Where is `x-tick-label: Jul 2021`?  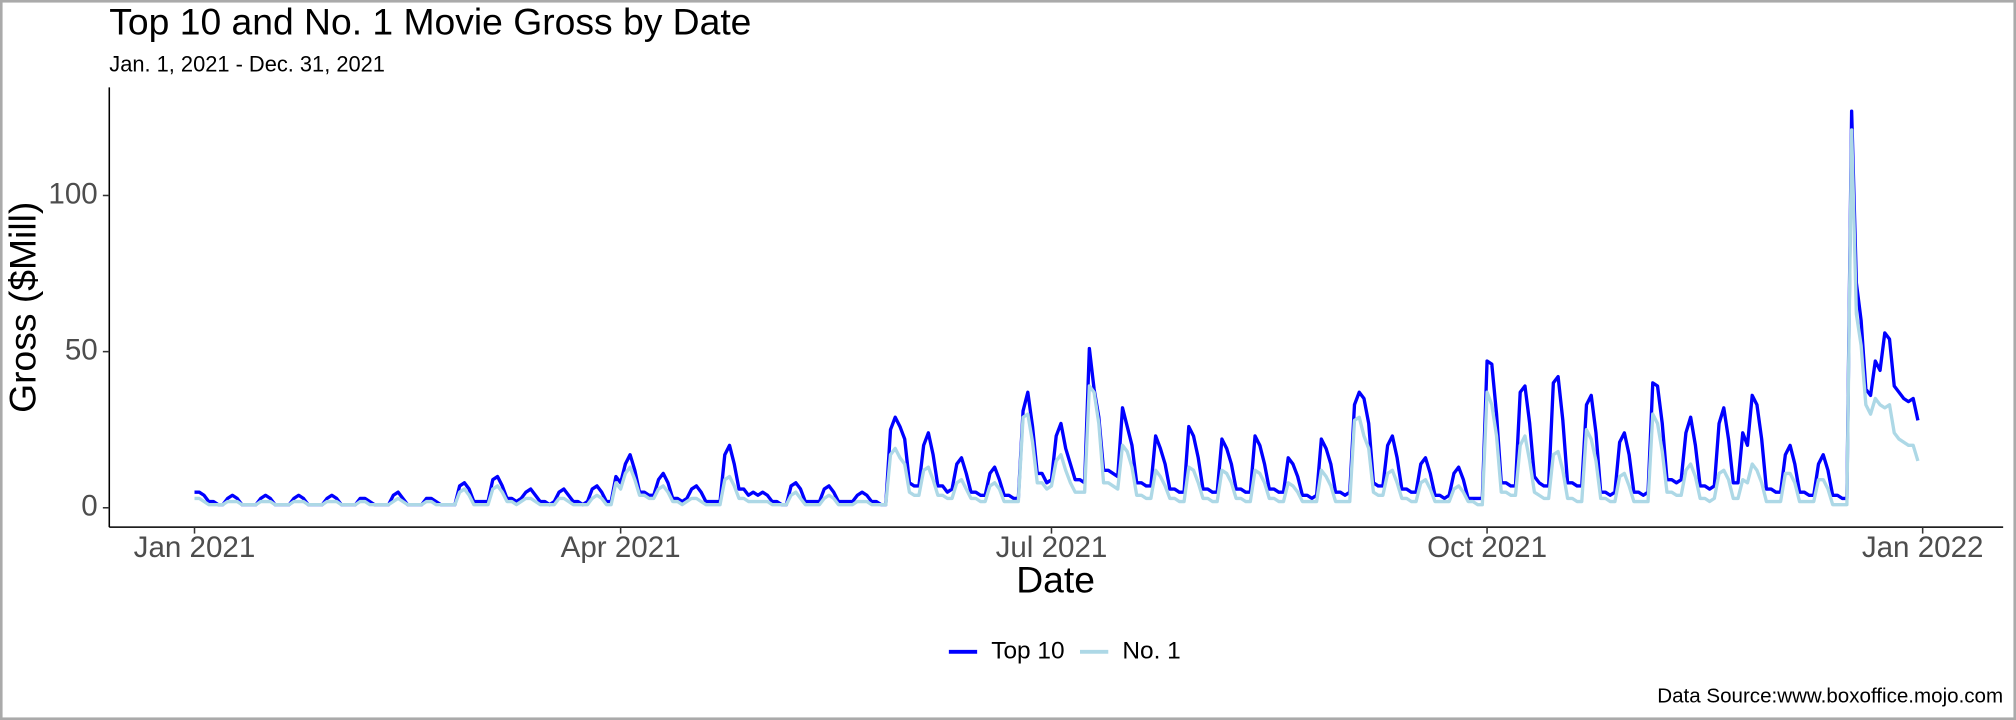
x-tick-label: Jul 2021 is located at coordinates (1052, 547).